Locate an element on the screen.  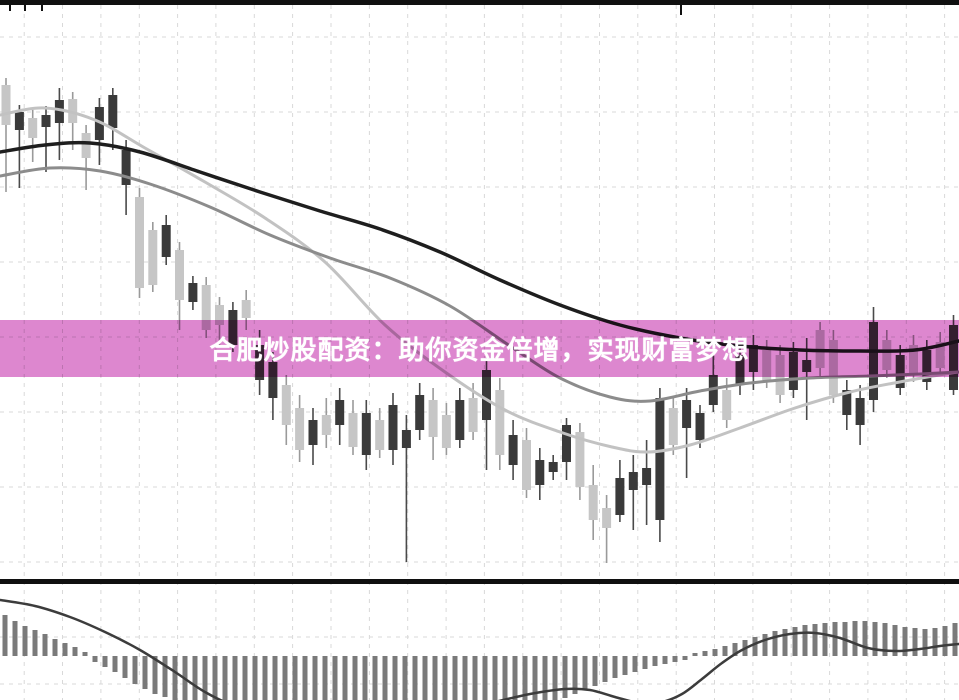
promo-banner is located at coordinates (479, 348).